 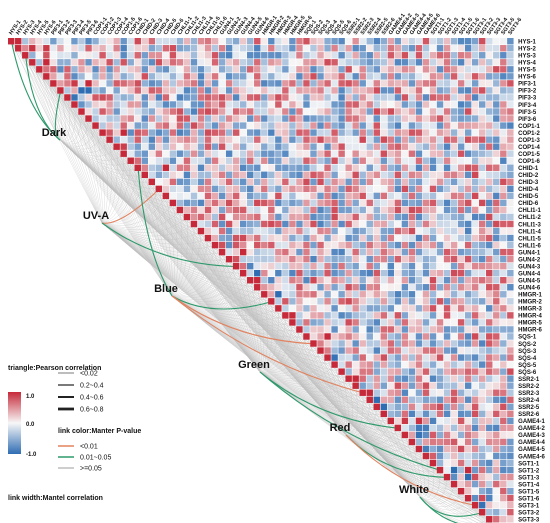 What do you see at coordinates (527, 352) in the screenshot?
I see `right-variable-label: SQS-3` at bounding box center [527, 352].